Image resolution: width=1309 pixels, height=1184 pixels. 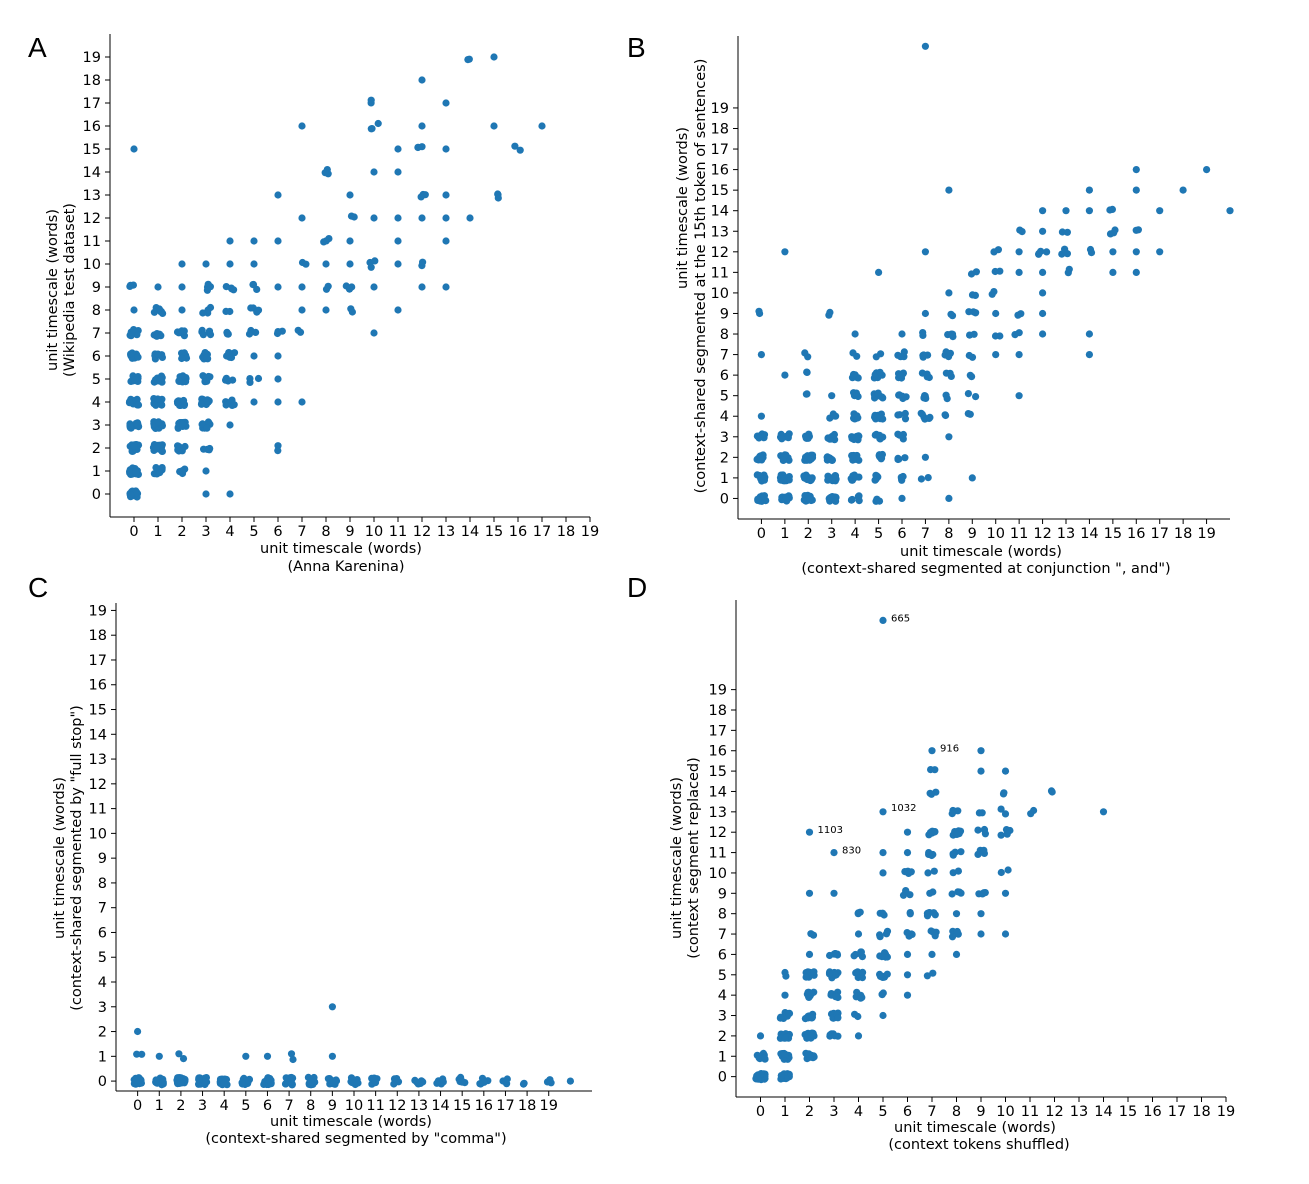 I want to click on y-tick-label: 15, so click(x=720, y=191).